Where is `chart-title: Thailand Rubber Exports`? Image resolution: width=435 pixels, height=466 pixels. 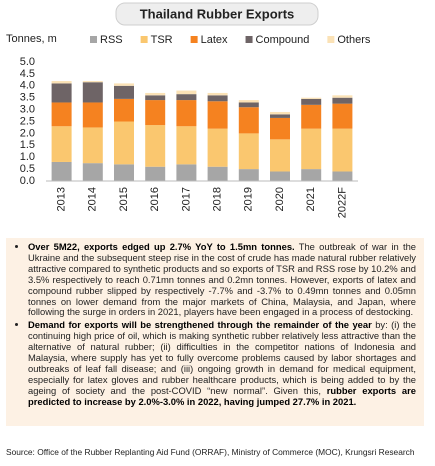
chart-title: Thailand Rubber Exports is located at coordinates (217, 13).